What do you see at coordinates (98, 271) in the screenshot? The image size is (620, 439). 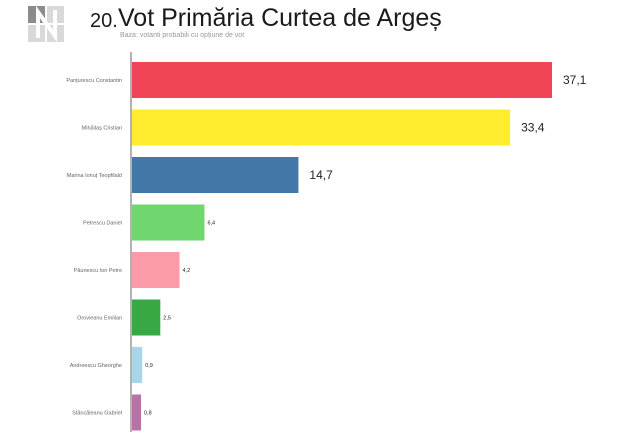 I see `category-label: Păunescu Ion Petre` at bounding box center [98, 271].